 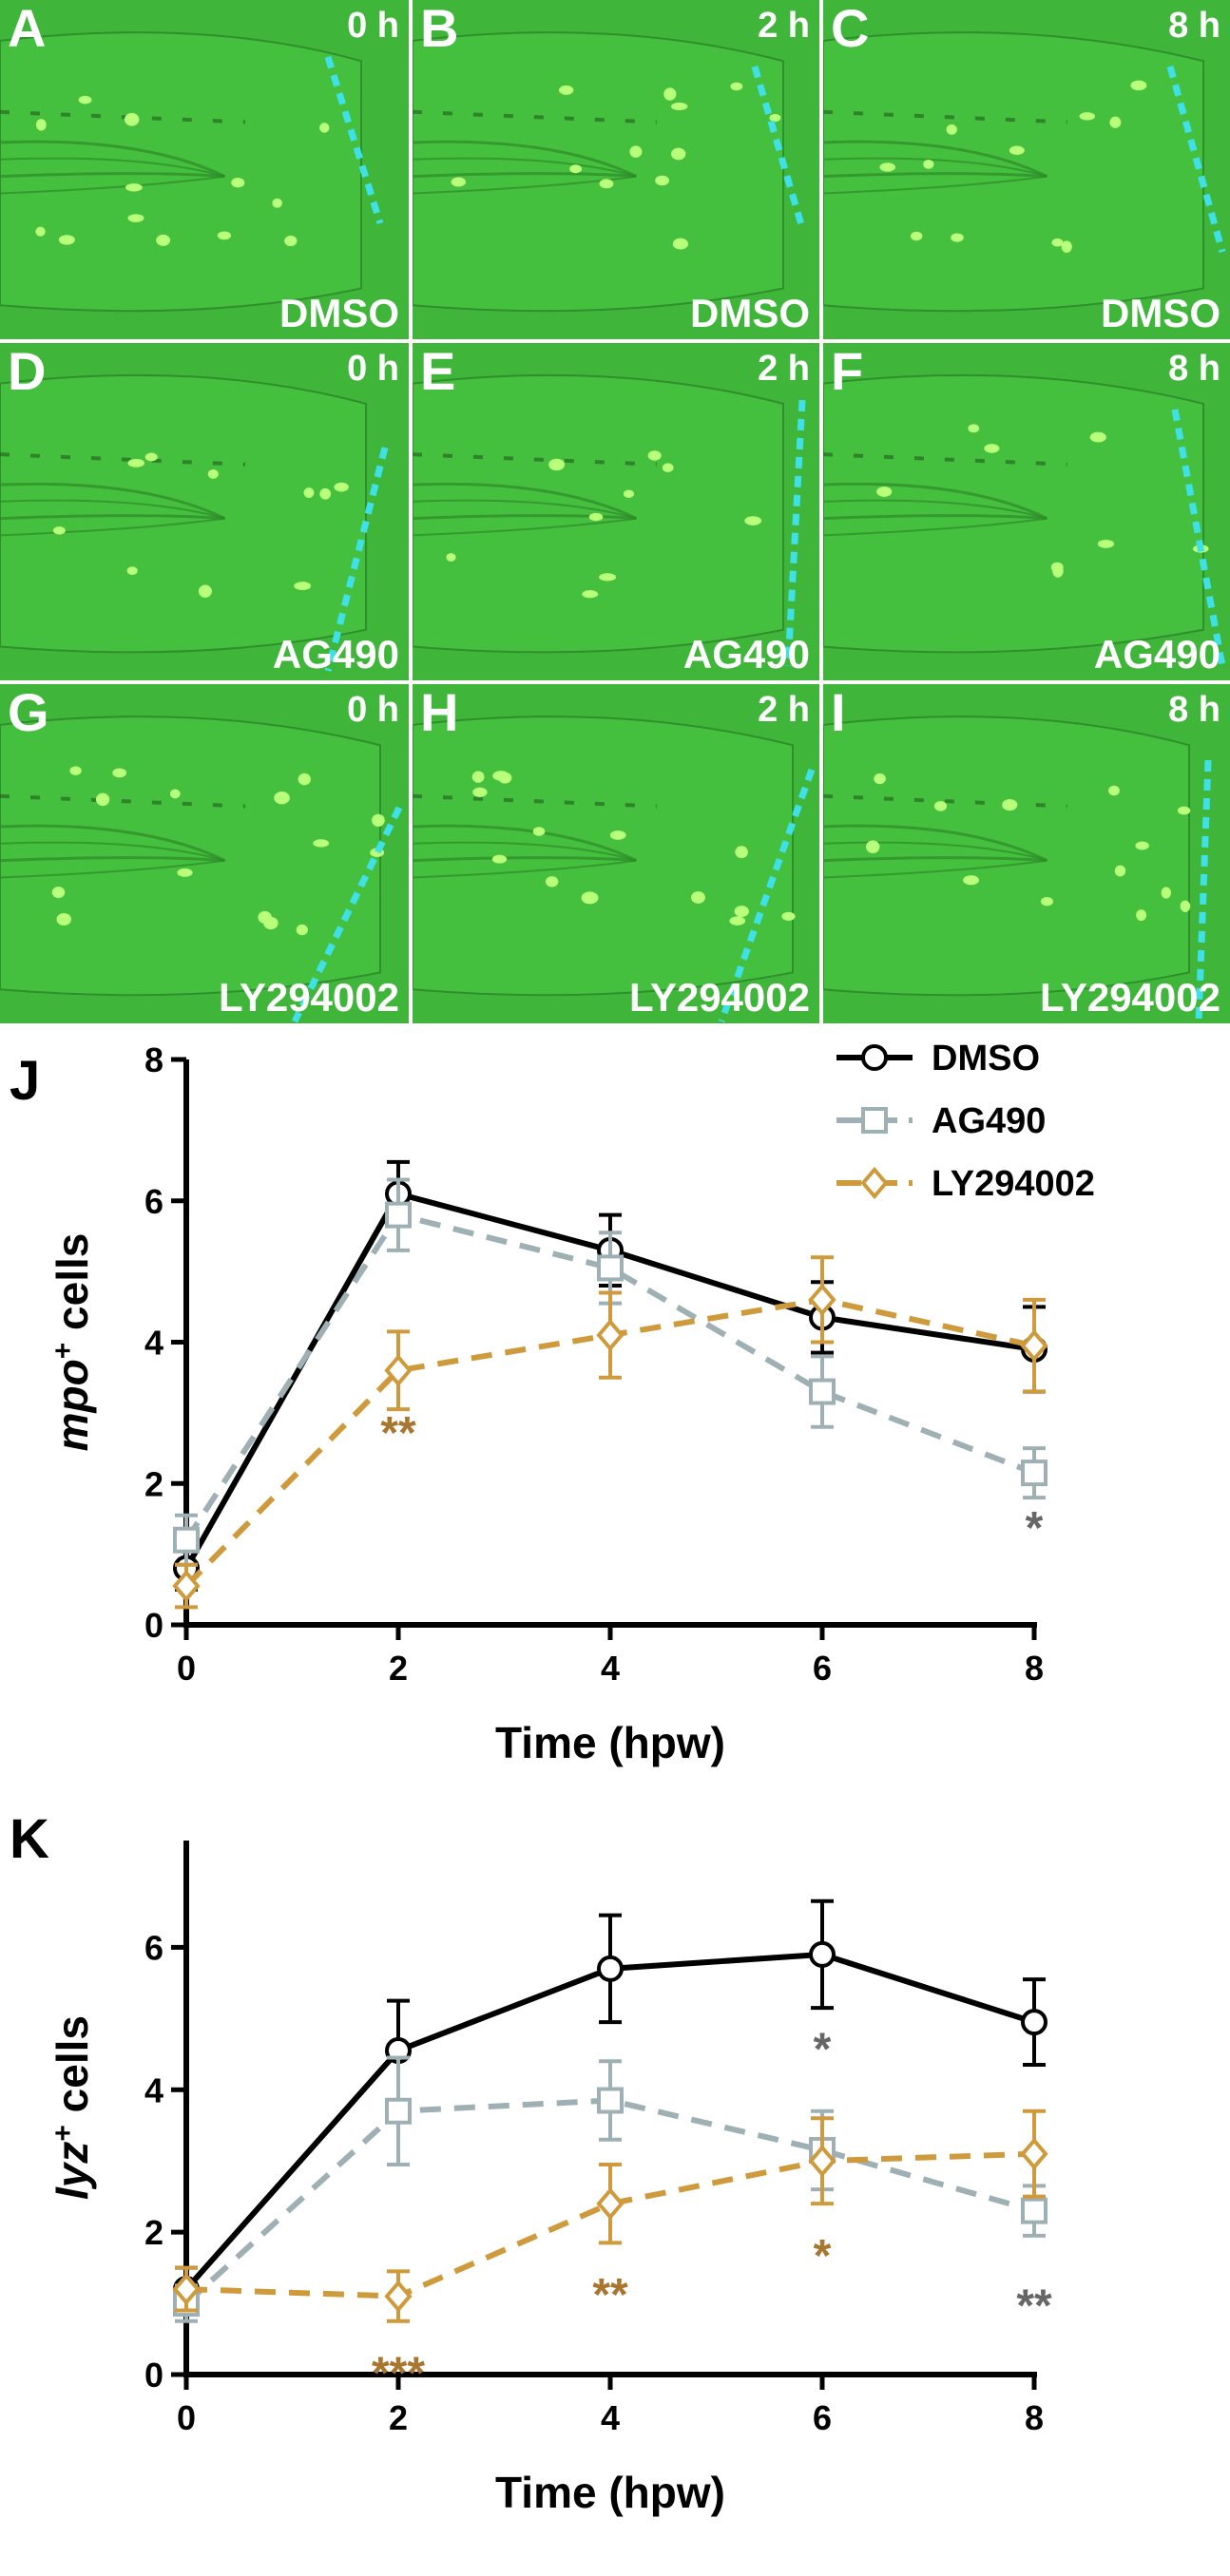 I want to click on micrograph-panel: C 8 h DMSO, so click(x=1027, y=169).